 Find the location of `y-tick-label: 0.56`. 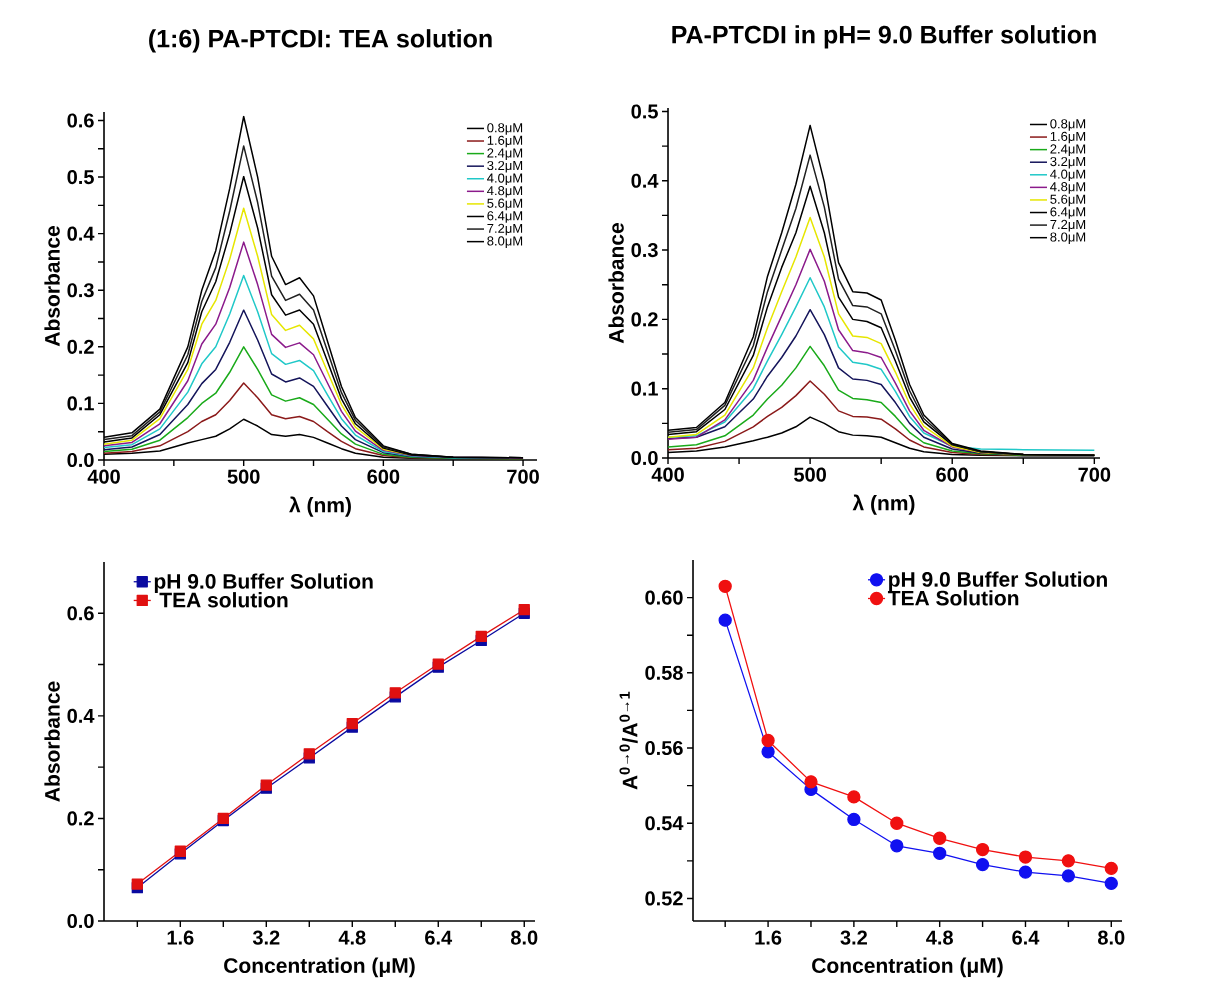

y-tick-label: 0.56 is located at coordinates (664, 748).